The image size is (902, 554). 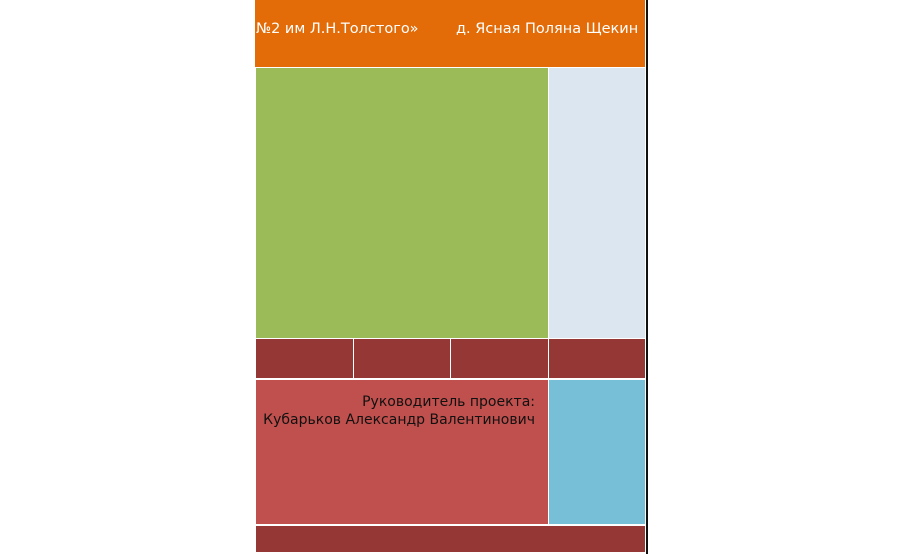 I want to click on footer-bar, so click(x=450, y=539).